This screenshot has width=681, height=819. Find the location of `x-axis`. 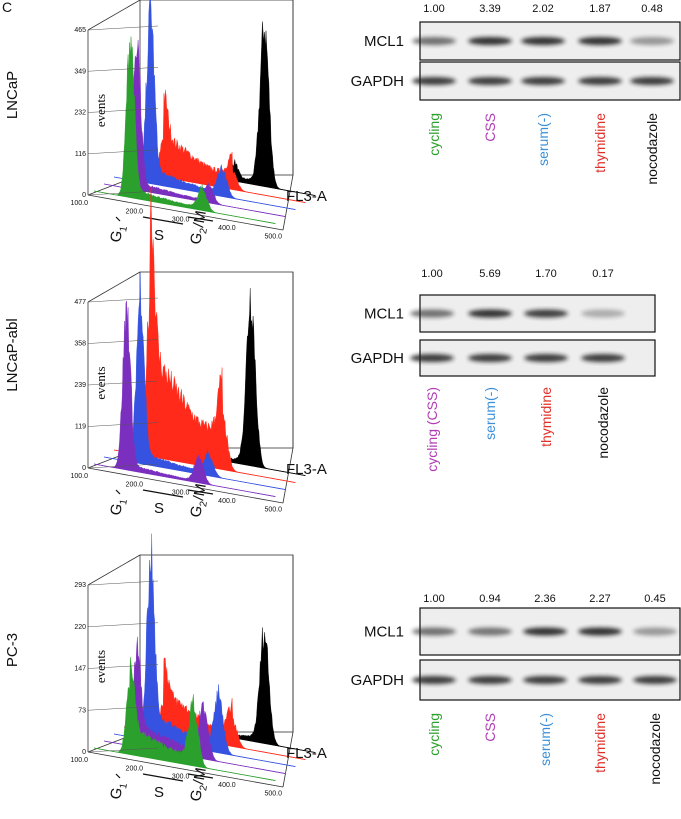

x-axis is located at coordinates (185, 485).